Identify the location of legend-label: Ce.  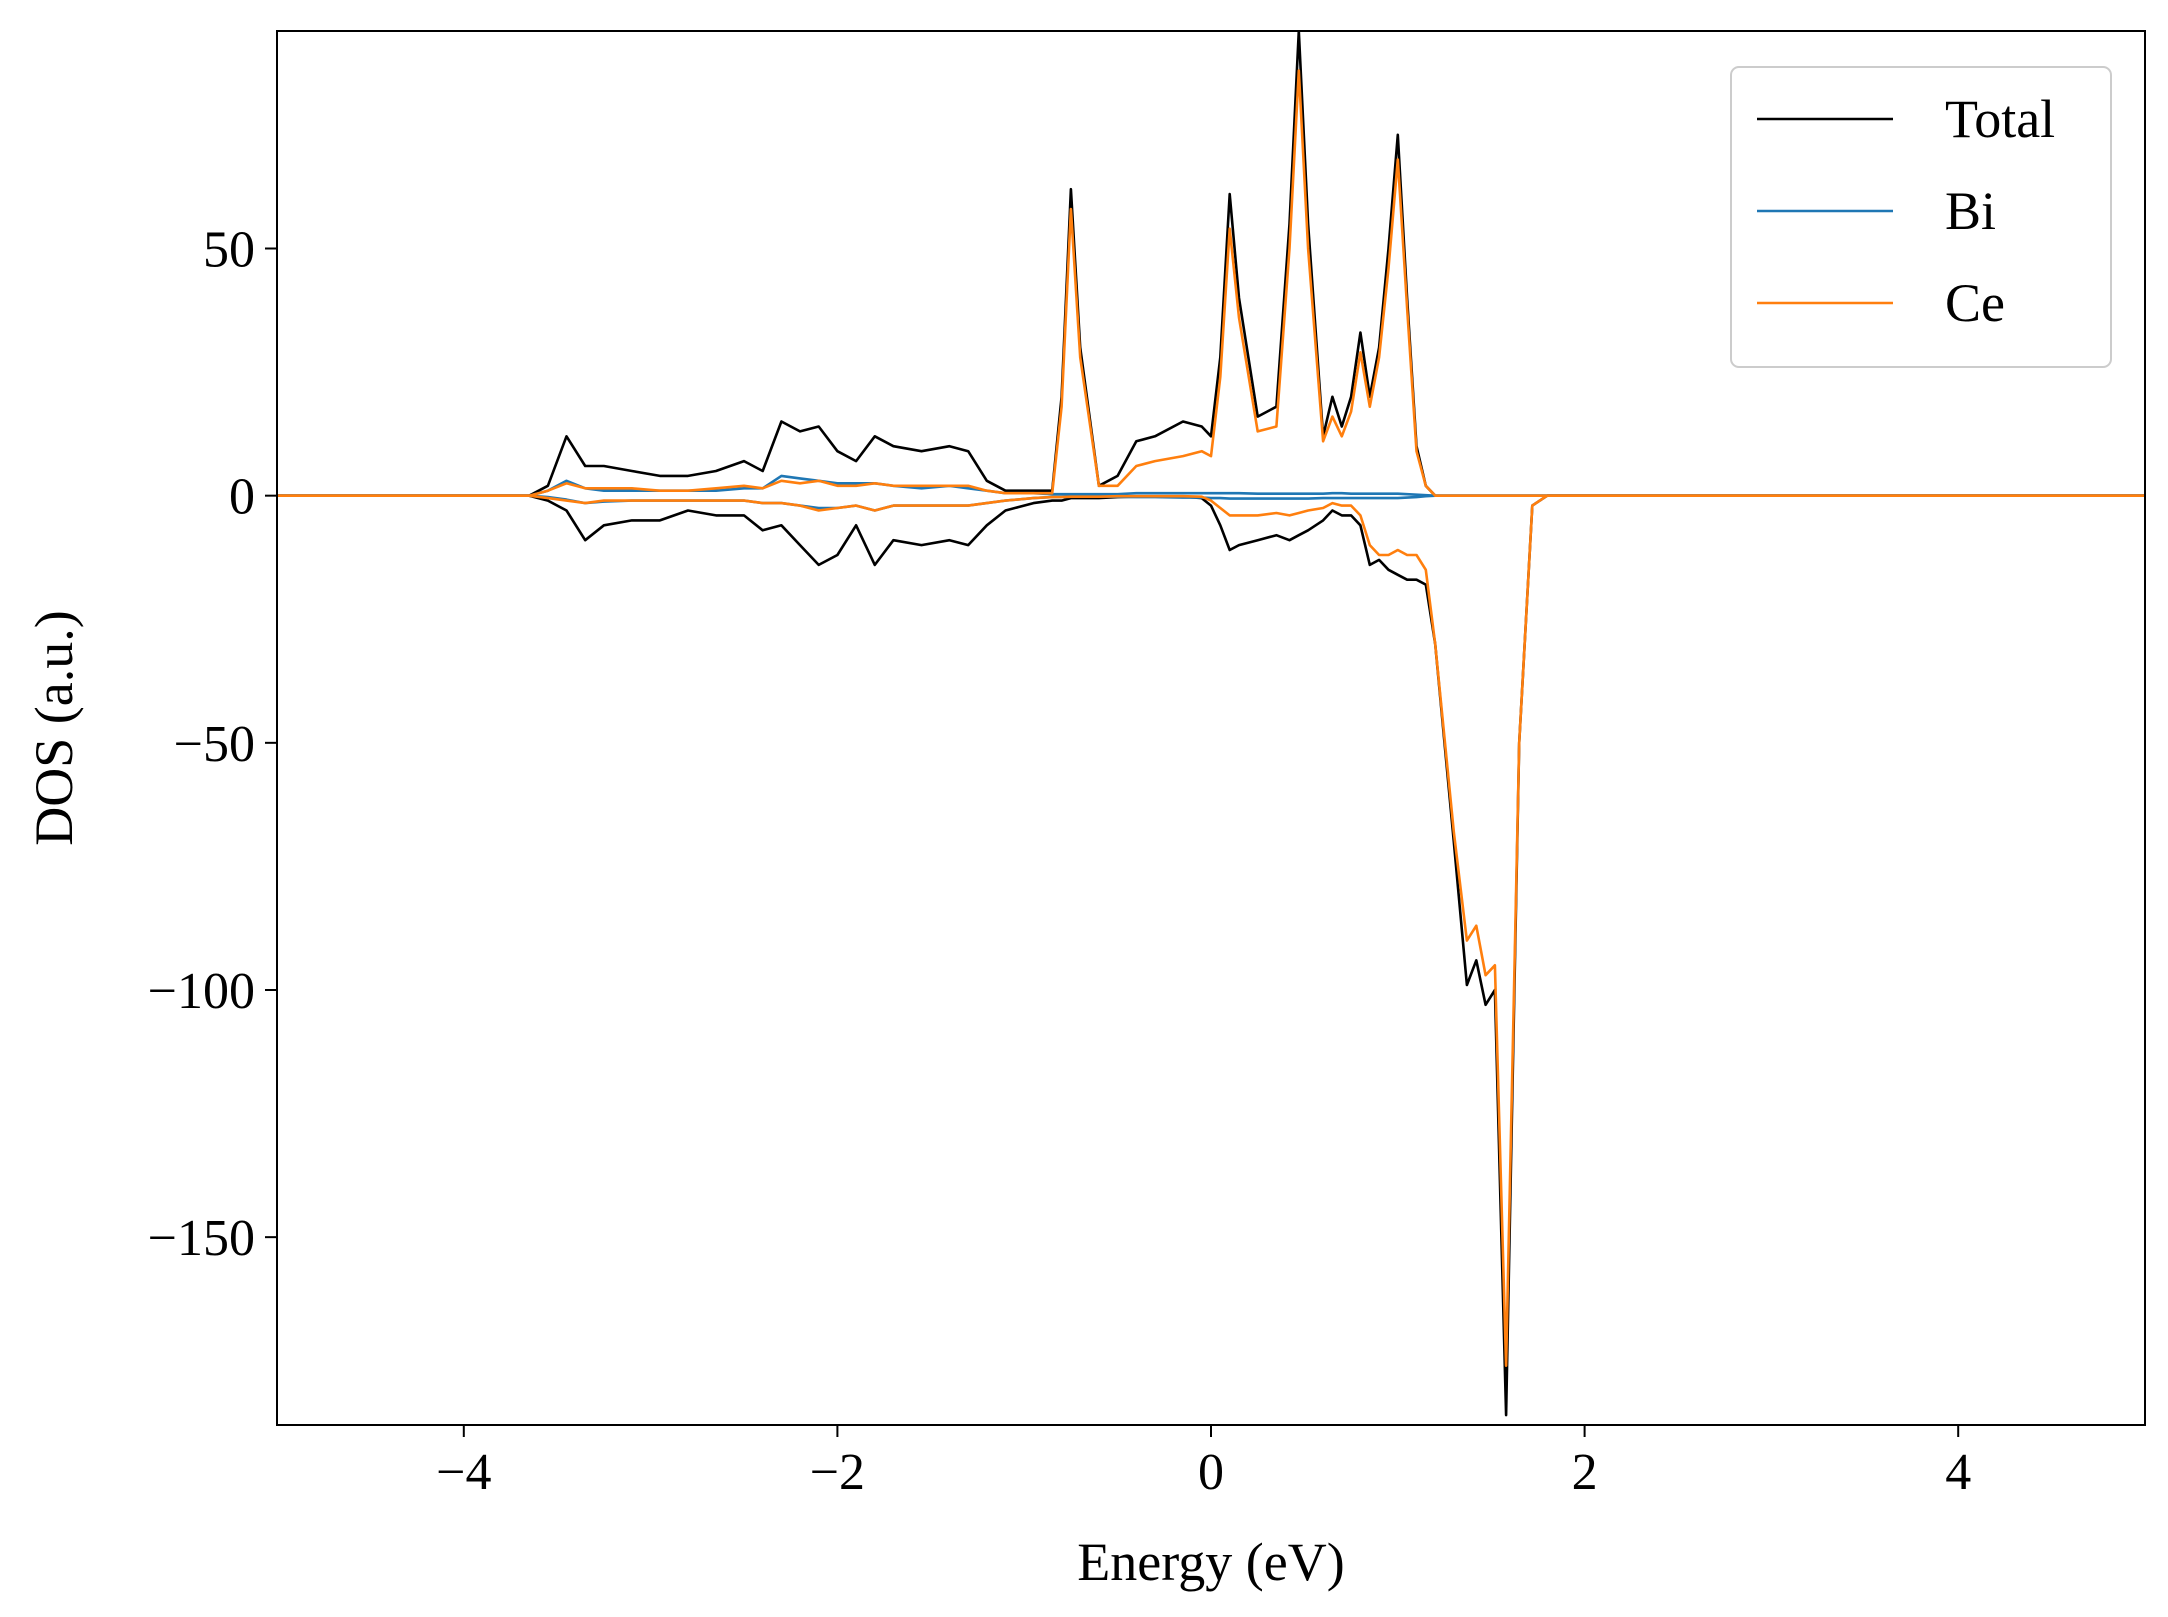
(1975, 303).